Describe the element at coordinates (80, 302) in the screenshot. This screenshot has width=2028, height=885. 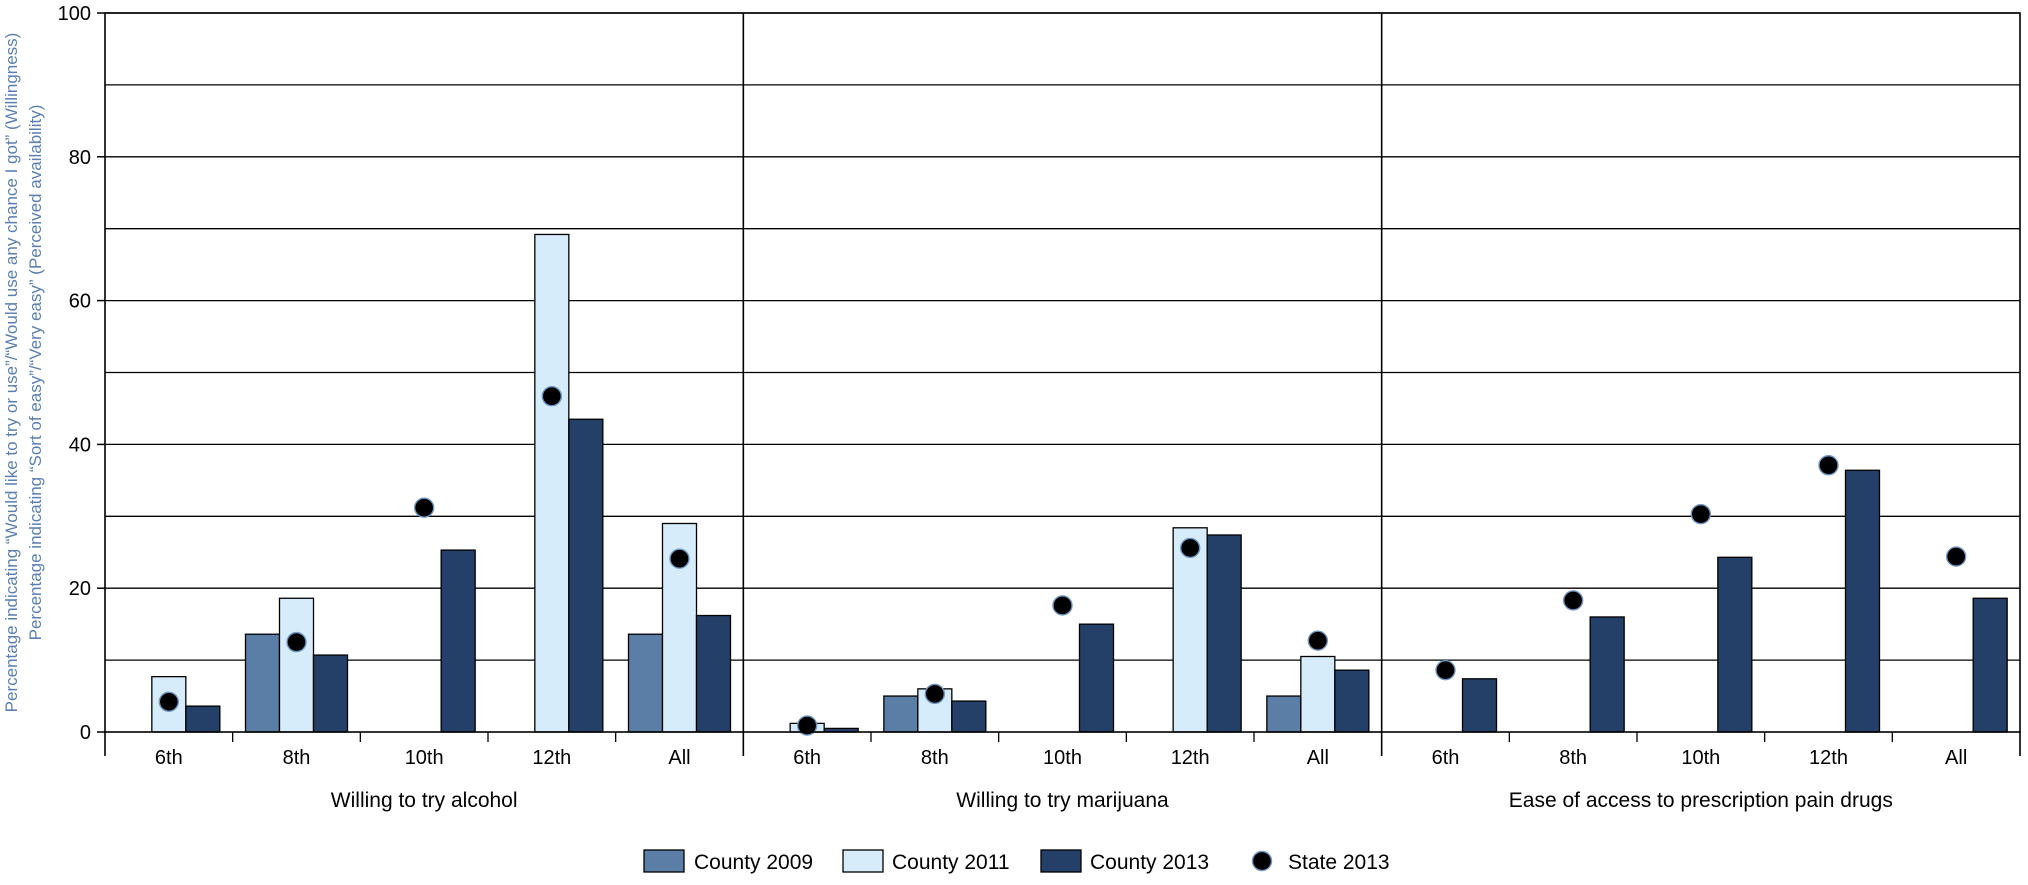
I see `y-tick-label: 60` at that location.